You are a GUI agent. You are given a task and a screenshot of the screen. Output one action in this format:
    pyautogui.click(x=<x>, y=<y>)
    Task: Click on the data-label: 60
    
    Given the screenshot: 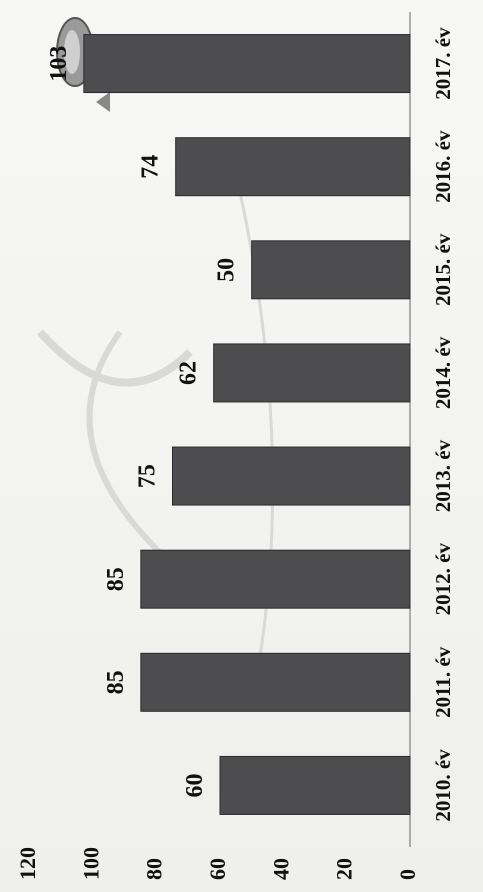 What is the action you would take?
    pyautogui.click(x=195, y=785)
    